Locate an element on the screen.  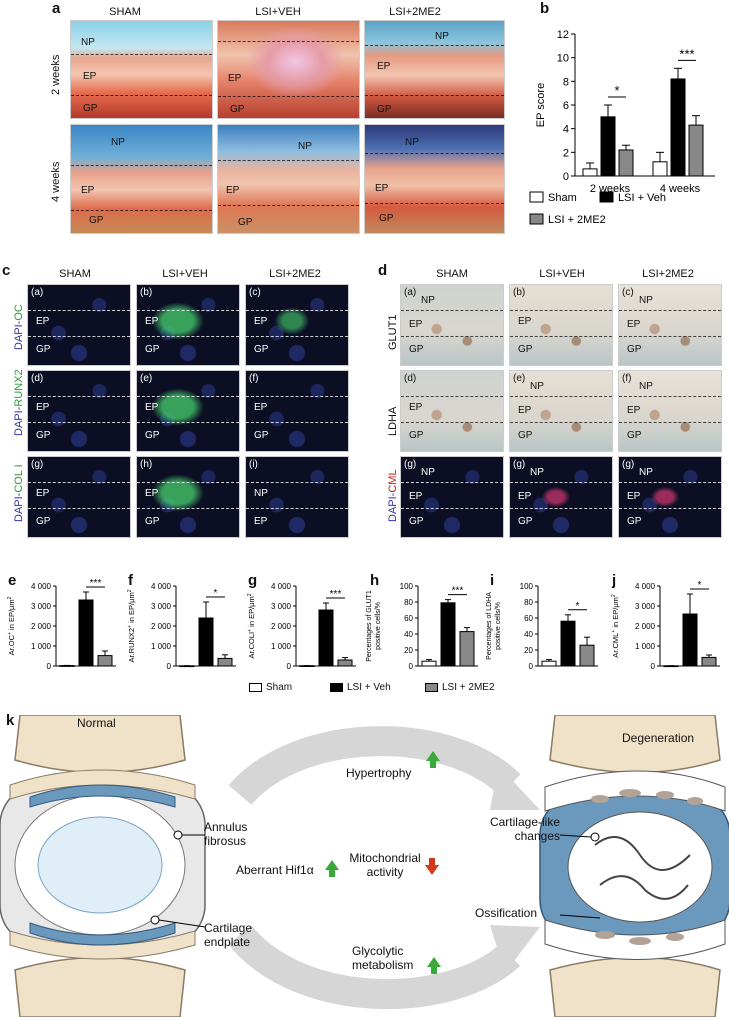
mitochondrial-down-arrow is located at coordinates (432, 866).